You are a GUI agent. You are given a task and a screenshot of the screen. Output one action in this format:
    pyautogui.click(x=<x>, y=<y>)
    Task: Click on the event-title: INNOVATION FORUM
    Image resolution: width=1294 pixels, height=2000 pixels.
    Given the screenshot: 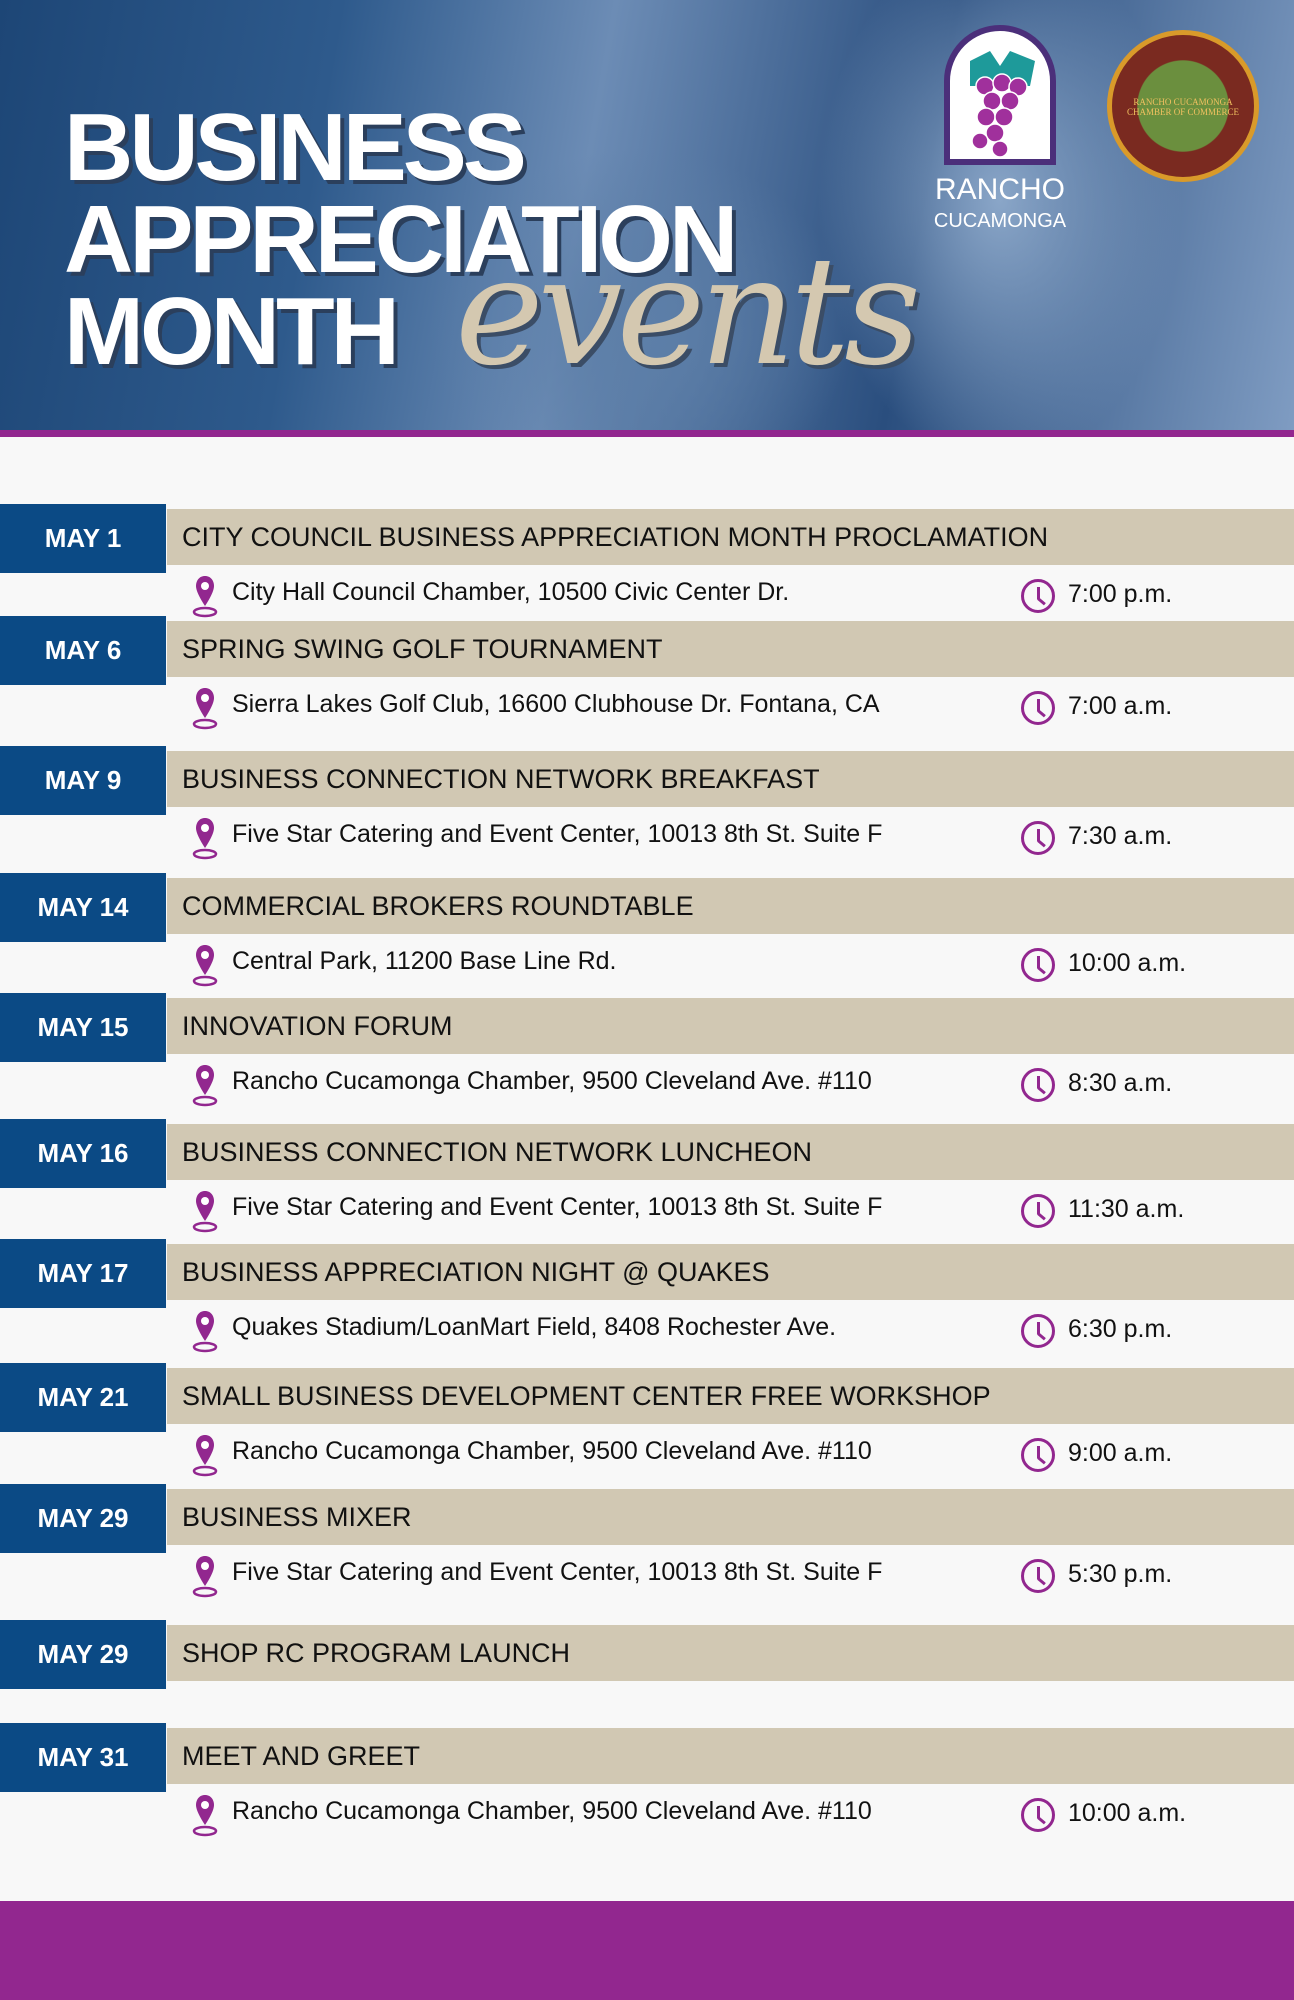 What is the action you would take?
    pyautogui.click(x=730, y=1026)
    